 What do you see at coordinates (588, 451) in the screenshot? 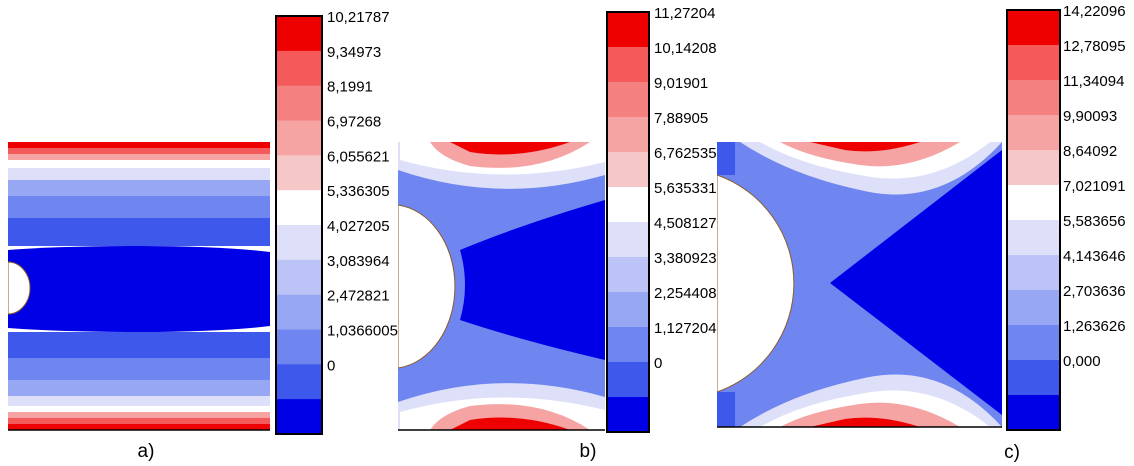
I see `panel-label-b: b)` at bounding box center [588, 451].